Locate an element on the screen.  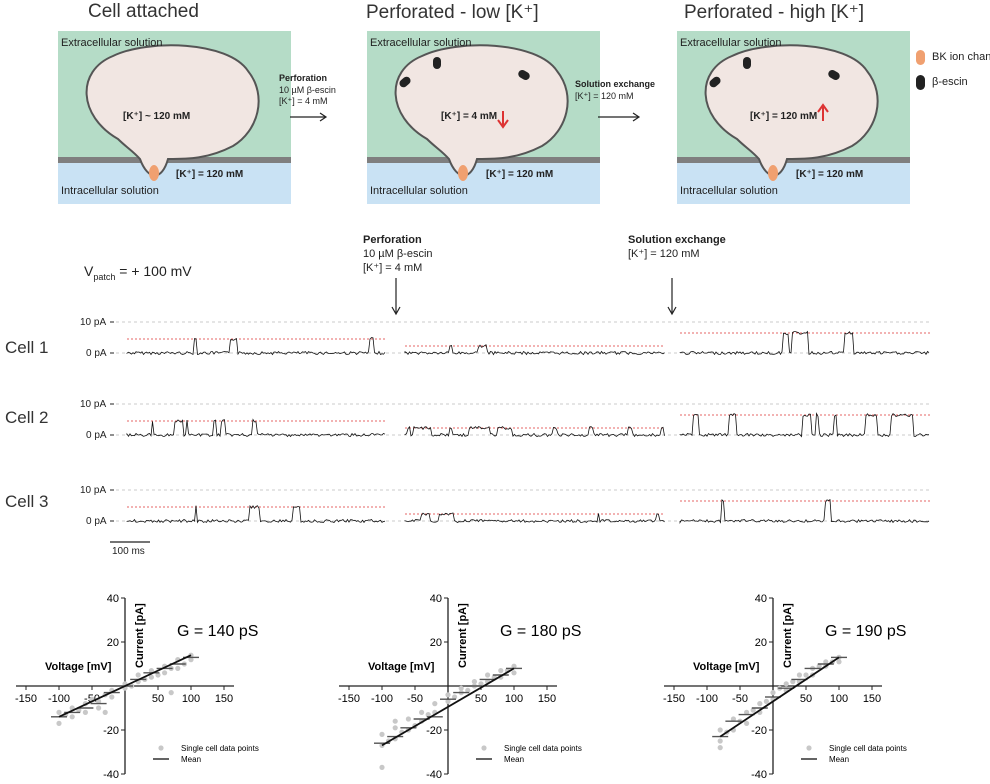
panel-title-2: Perforated - low [K⁺] is located at coordinates (452, 12).